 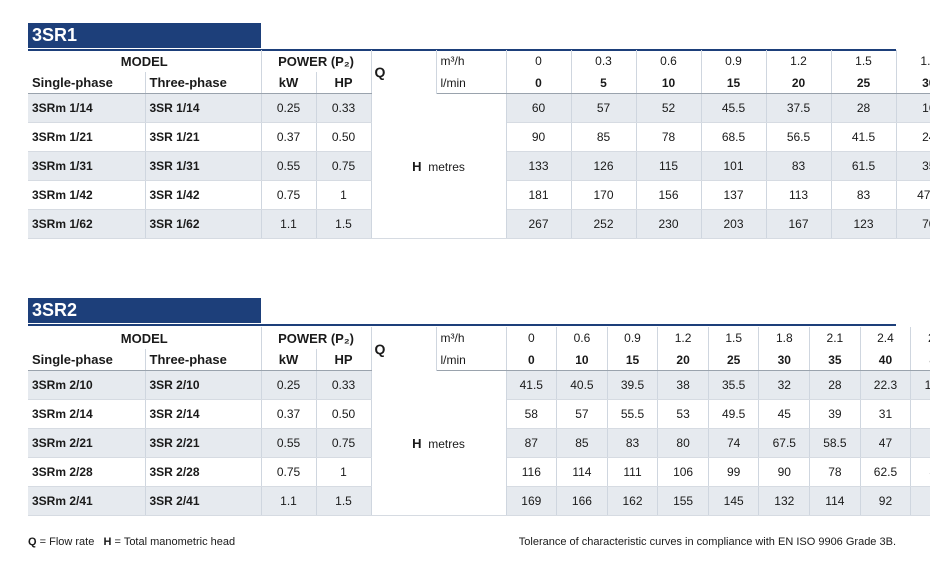 What do you see at coordinates (203, 166) in the screenshot?
I see `three-phase-model: 3SR 1/31` at bounding box center [203, 166].